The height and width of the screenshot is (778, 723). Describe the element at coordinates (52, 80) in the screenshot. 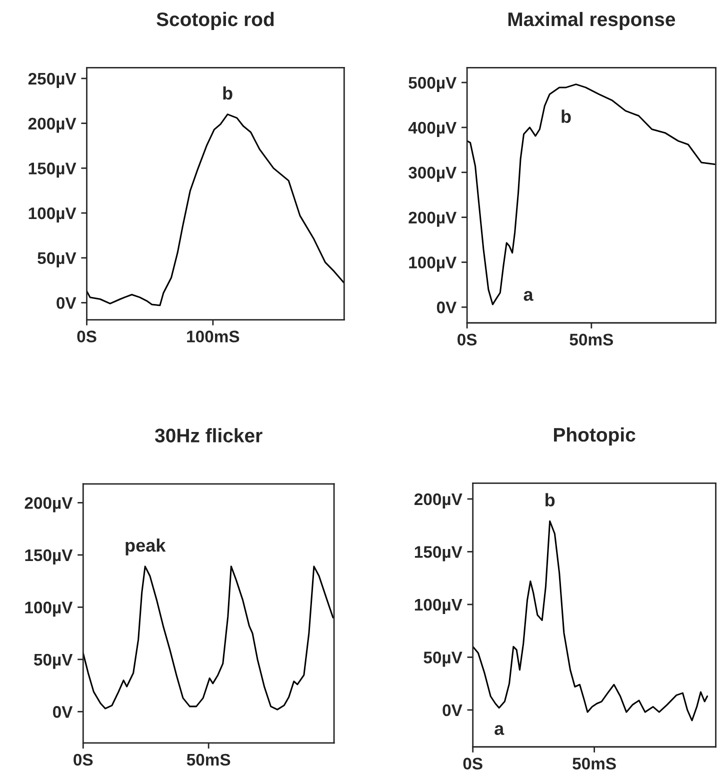

I see `y-tick-label: 250µV` at that location.